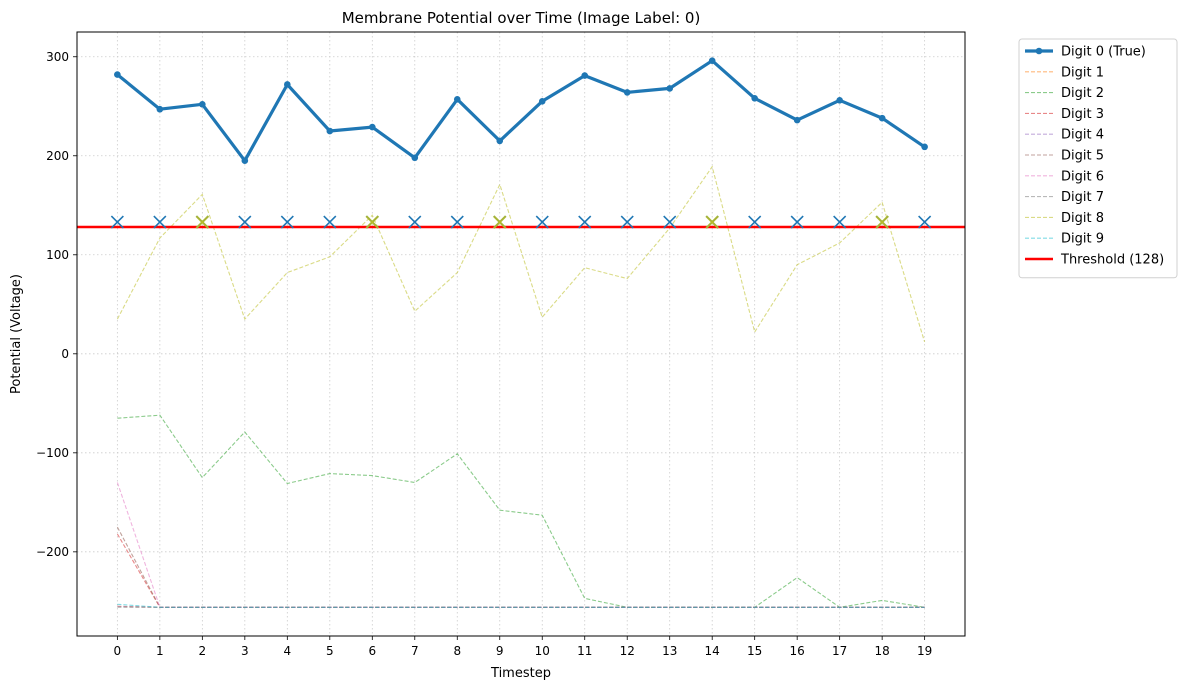 The width and height of the screenshot is (1187, 690). What do you see at coordinates (520, 673) in the screenshot?
I see `x-axis-label: Timestep` at bounding box center [520, 673].